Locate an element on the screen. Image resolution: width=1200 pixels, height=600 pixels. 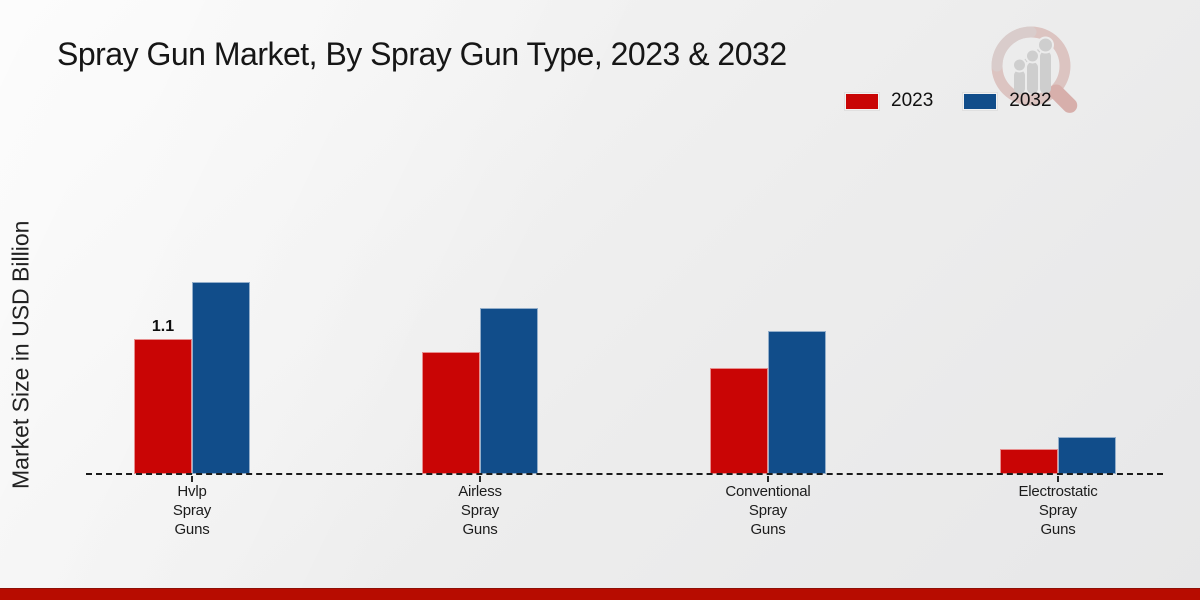
bar-value-label: 1.1 is located at coordinates (163, 326).